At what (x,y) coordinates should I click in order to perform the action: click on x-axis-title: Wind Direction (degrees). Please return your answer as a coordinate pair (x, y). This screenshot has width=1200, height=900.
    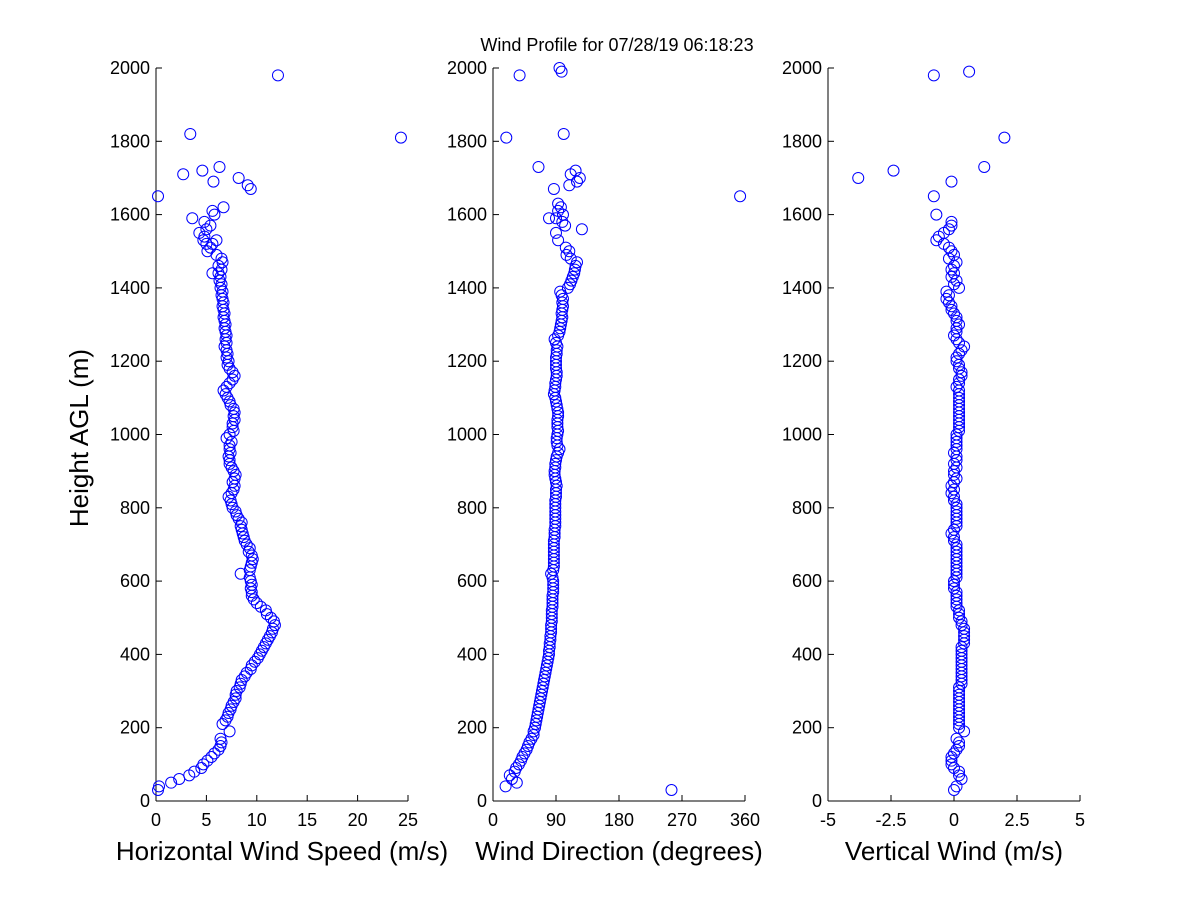
    Looking at the image, I should click on (619, 851).